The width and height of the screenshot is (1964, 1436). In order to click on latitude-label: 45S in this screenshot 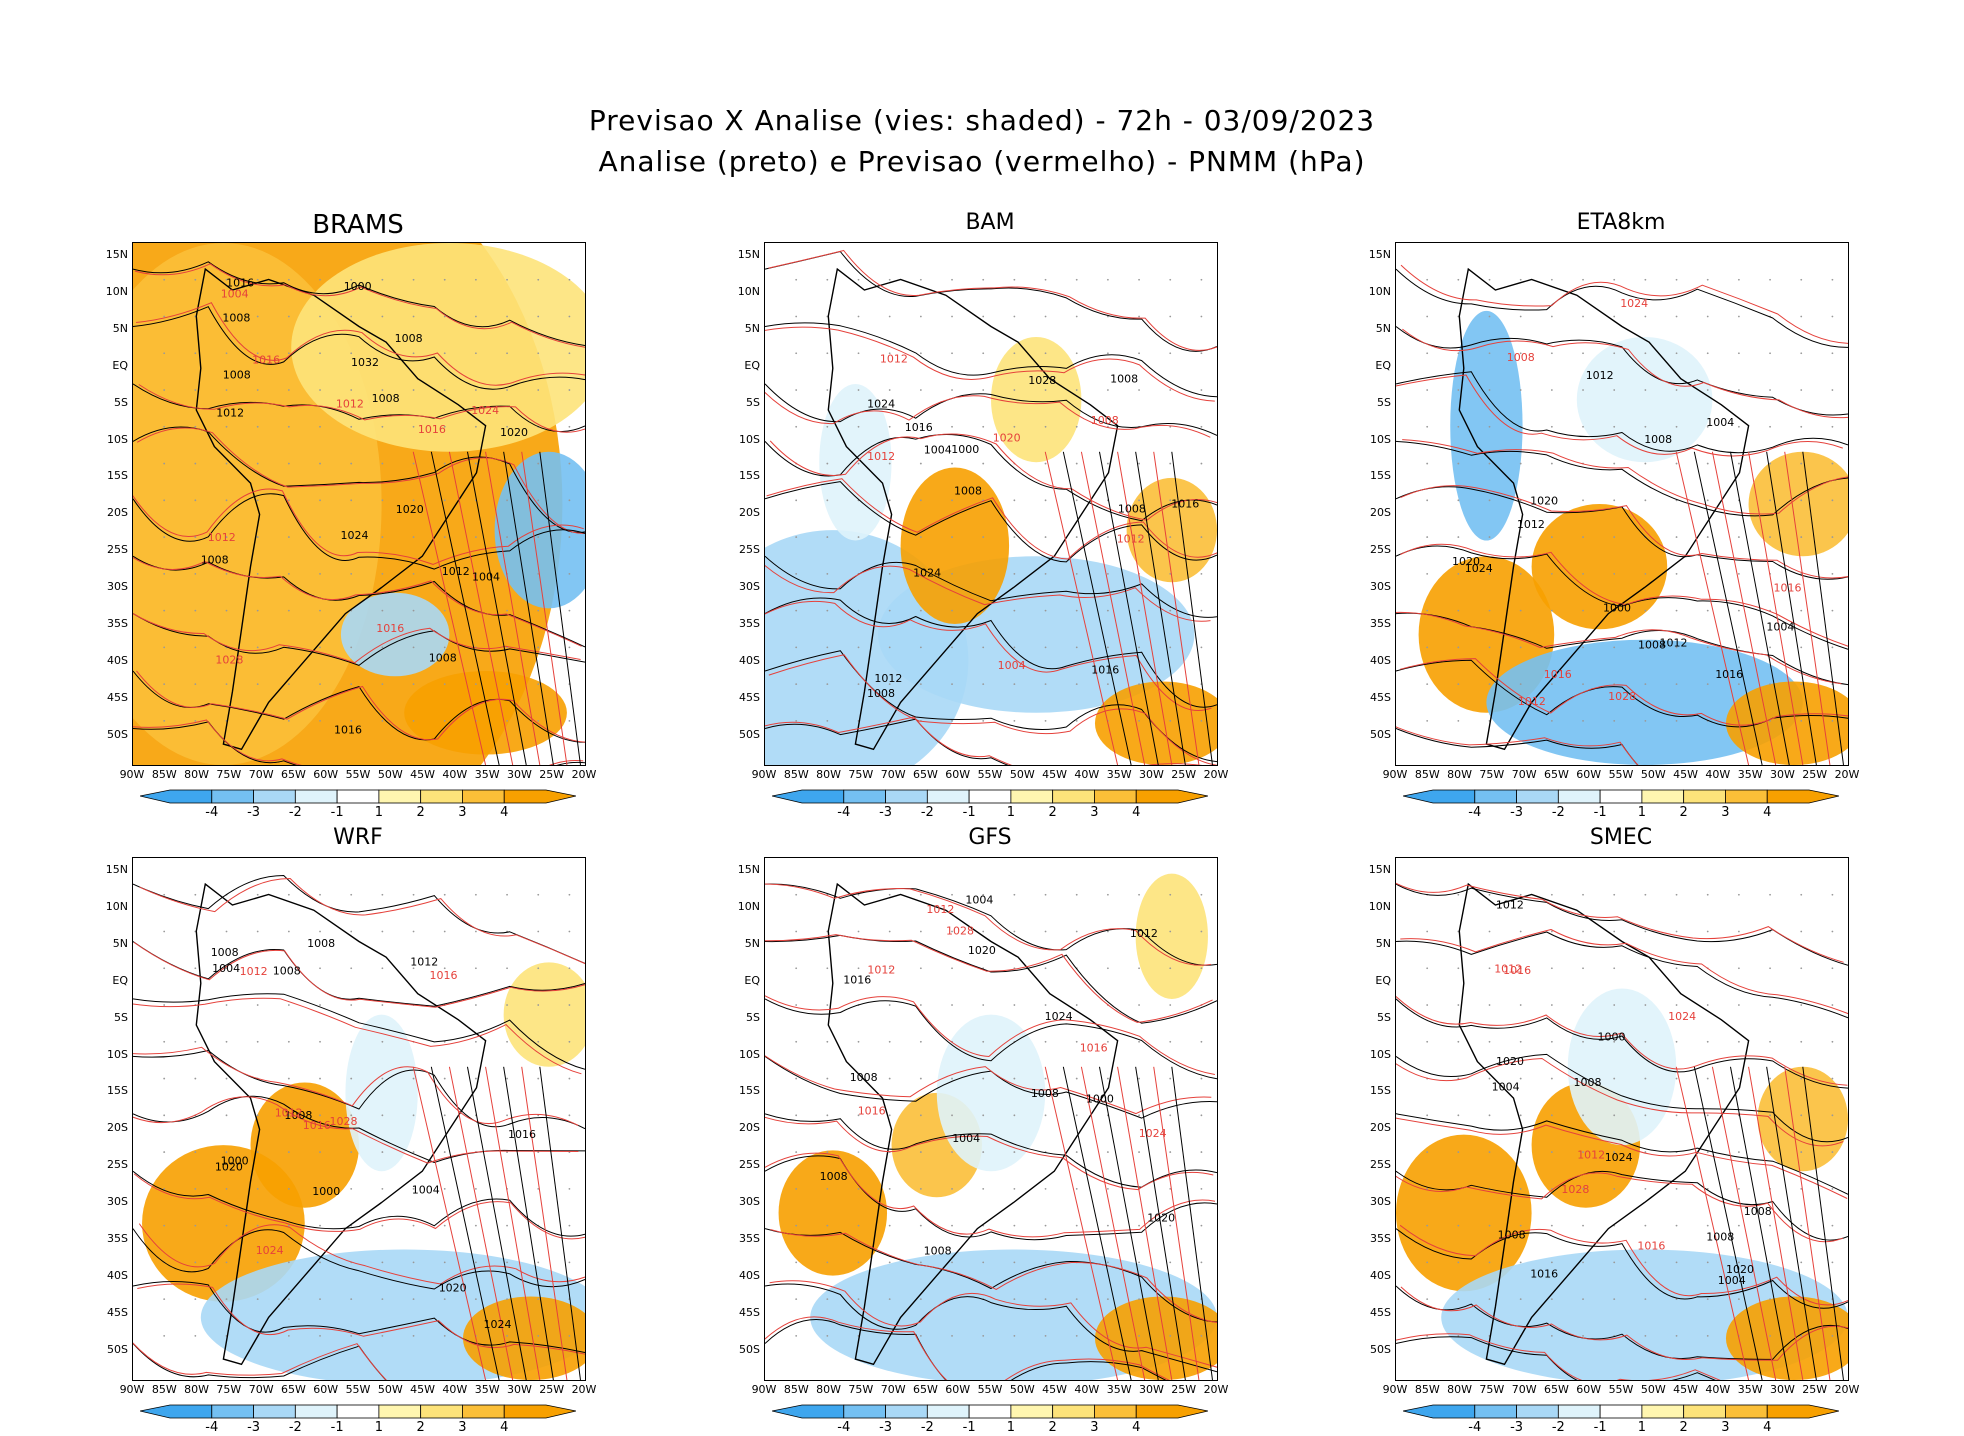, I will do `click(117, 1312)`.